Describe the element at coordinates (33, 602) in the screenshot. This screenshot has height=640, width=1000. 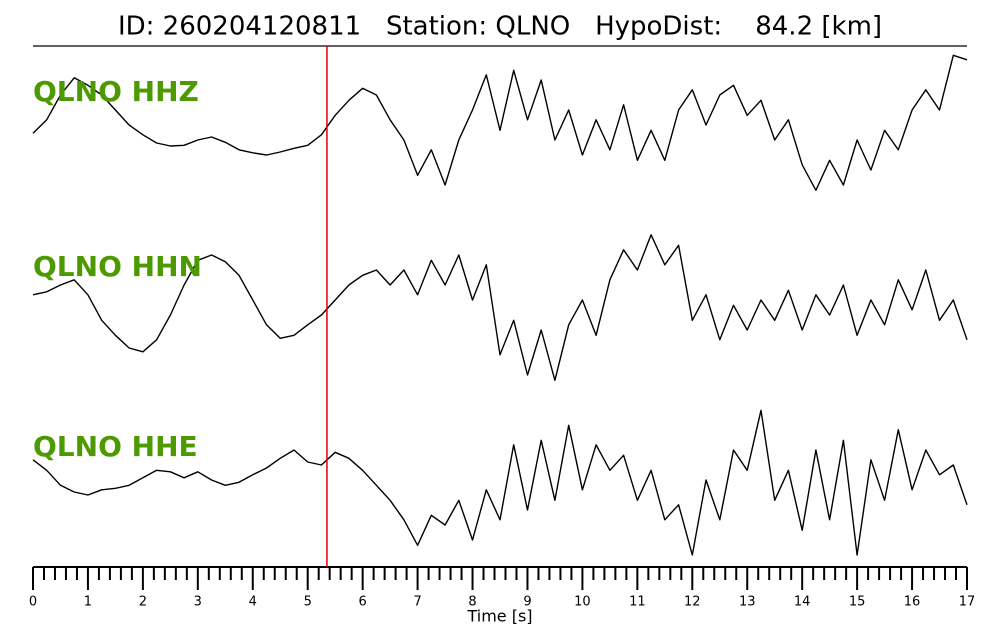
I see `x-tick-label: 0` at that location.